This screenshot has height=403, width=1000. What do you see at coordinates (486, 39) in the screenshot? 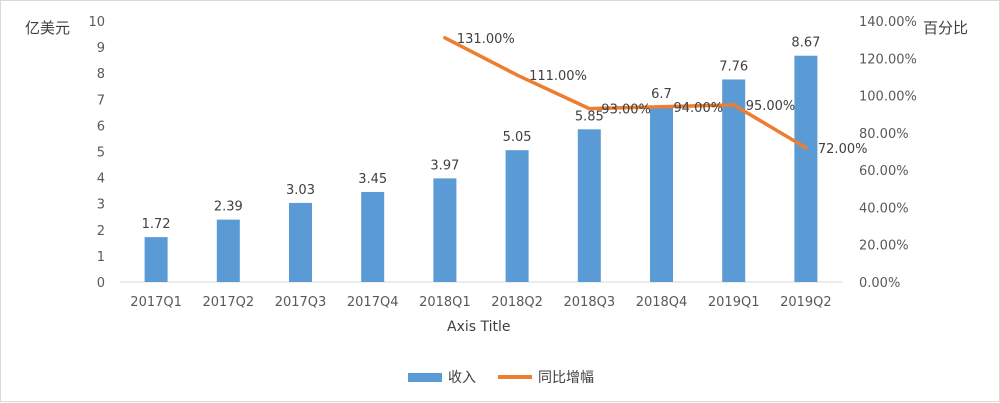
I see `line-data-label: 131.00%` at bounding box center [486, 39].